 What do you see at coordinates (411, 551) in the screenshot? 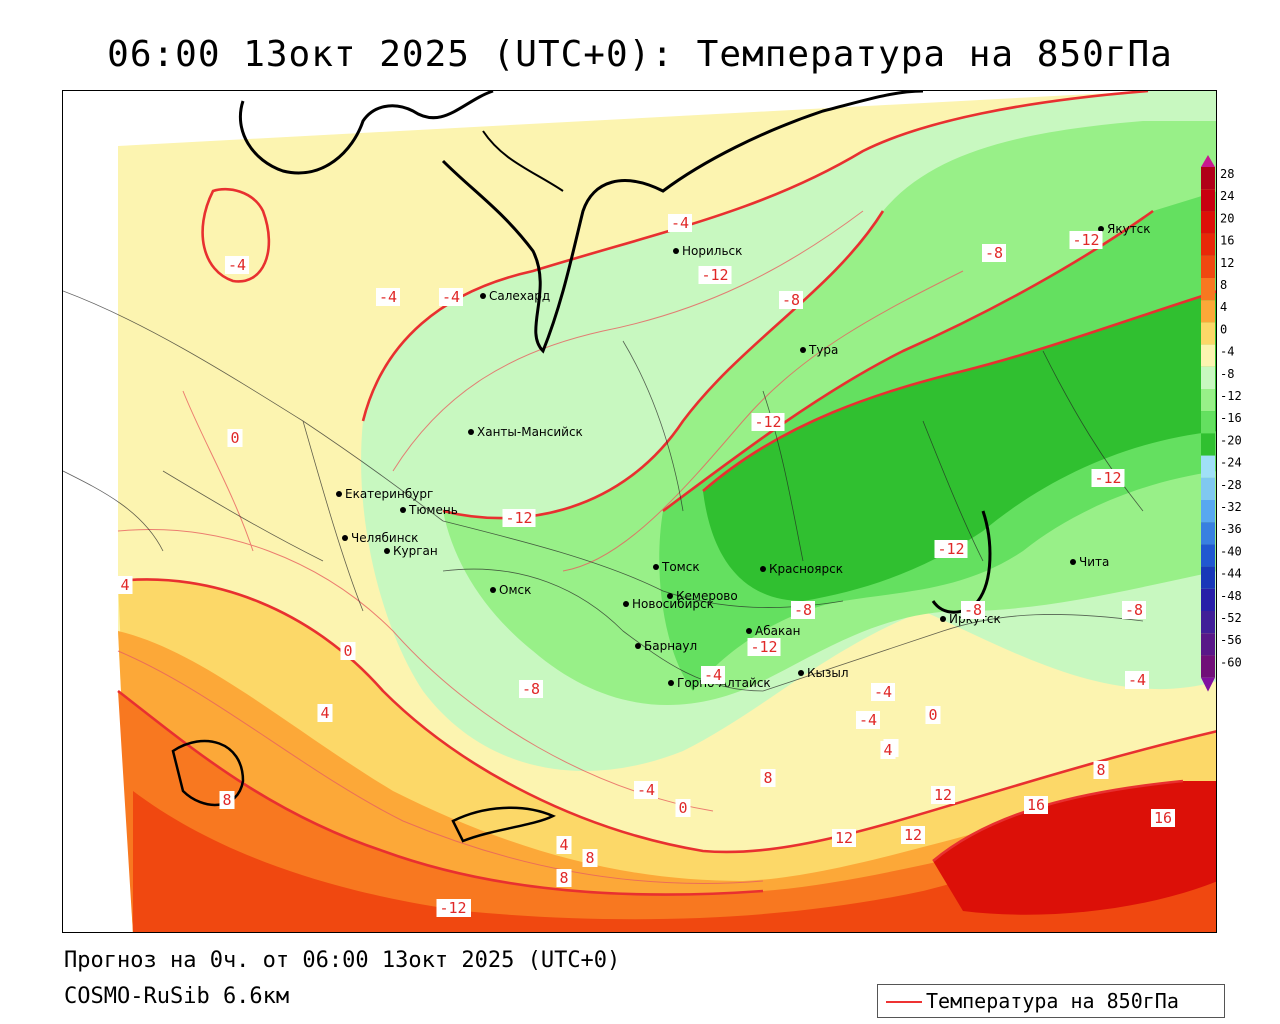
I see `city-marker: Курган` at bounding box center [411, 551].